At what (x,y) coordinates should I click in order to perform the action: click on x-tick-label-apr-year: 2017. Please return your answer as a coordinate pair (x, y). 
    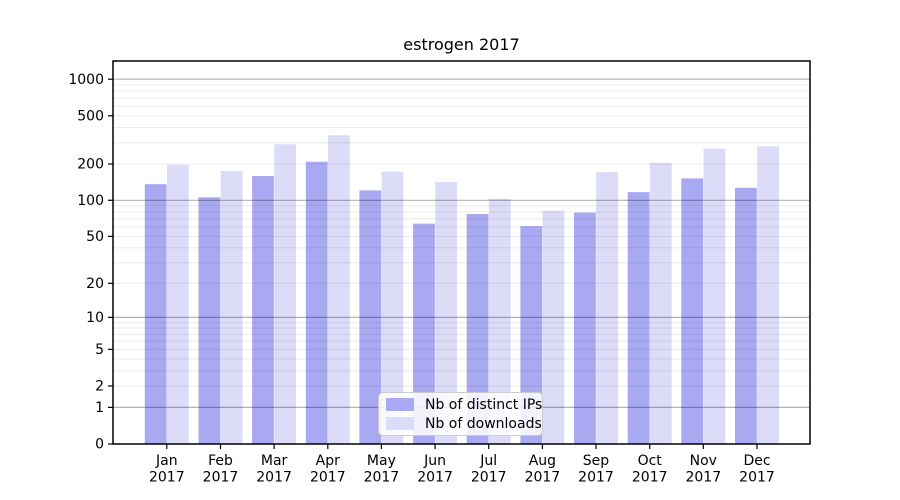
    Looking at the image, I should click on (328, 478).